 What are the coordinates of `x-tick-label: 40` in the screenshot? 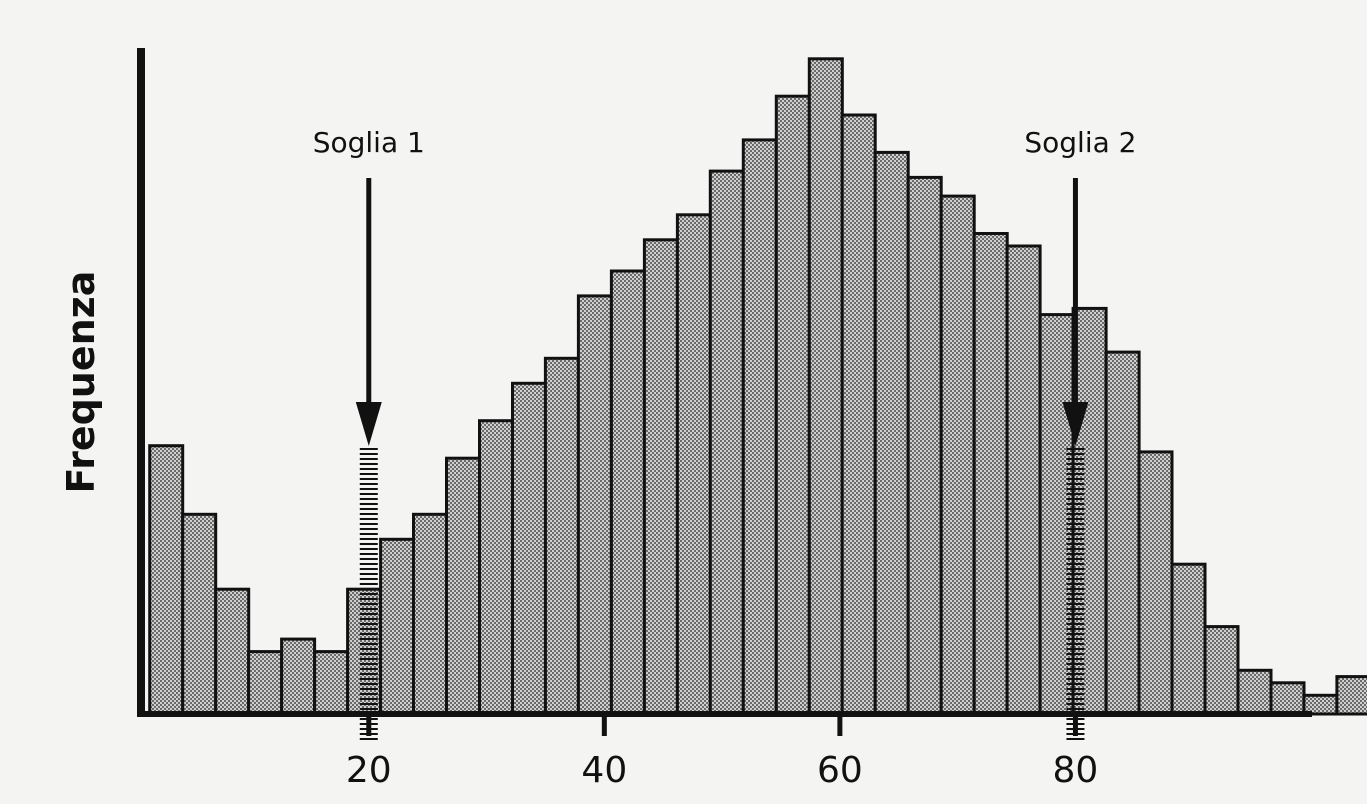 It's located at (604, 770).